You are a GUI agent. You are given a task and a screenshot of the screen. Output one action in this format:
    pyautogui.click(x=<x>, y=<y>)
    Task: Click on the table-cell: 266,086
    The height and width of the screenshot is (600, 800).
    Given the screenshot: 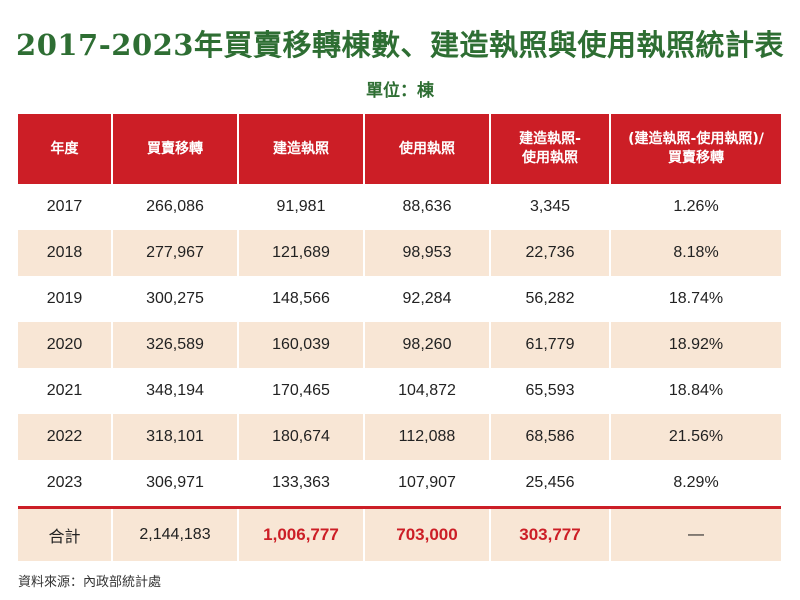 What is the action you would take?
    pyautogui.click(x=175, y=207)
    